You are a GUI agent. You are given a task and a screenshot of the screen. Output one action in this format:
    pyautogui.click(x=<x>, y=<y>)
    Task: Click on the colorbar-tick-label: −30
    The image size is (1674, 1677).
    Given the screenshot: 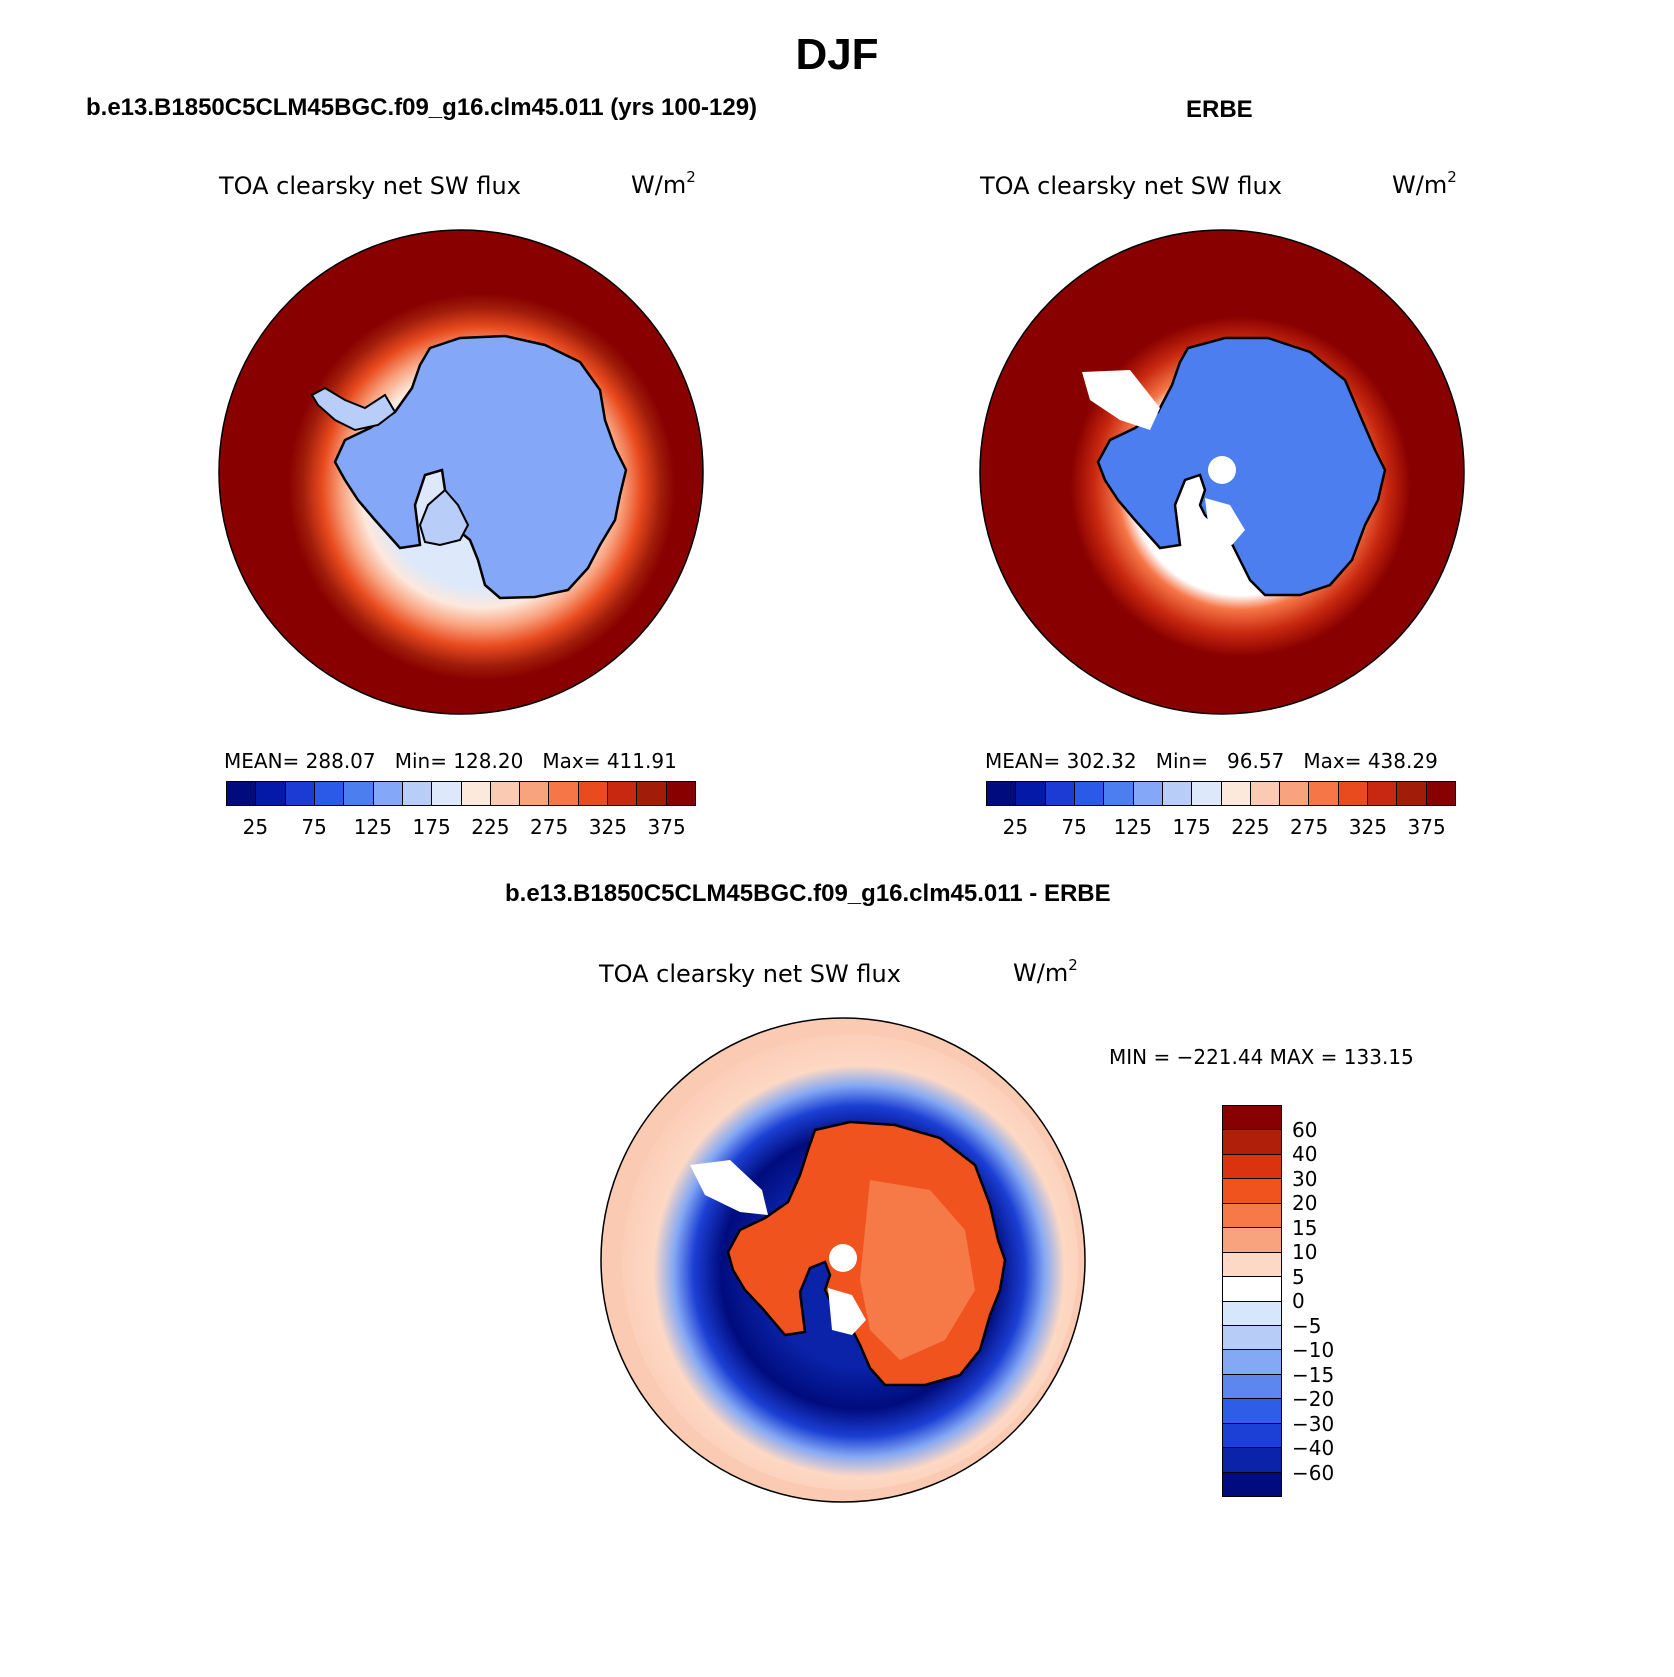 What is the action you would take?
    pyautogui.click(x=1313, y=1423)
    